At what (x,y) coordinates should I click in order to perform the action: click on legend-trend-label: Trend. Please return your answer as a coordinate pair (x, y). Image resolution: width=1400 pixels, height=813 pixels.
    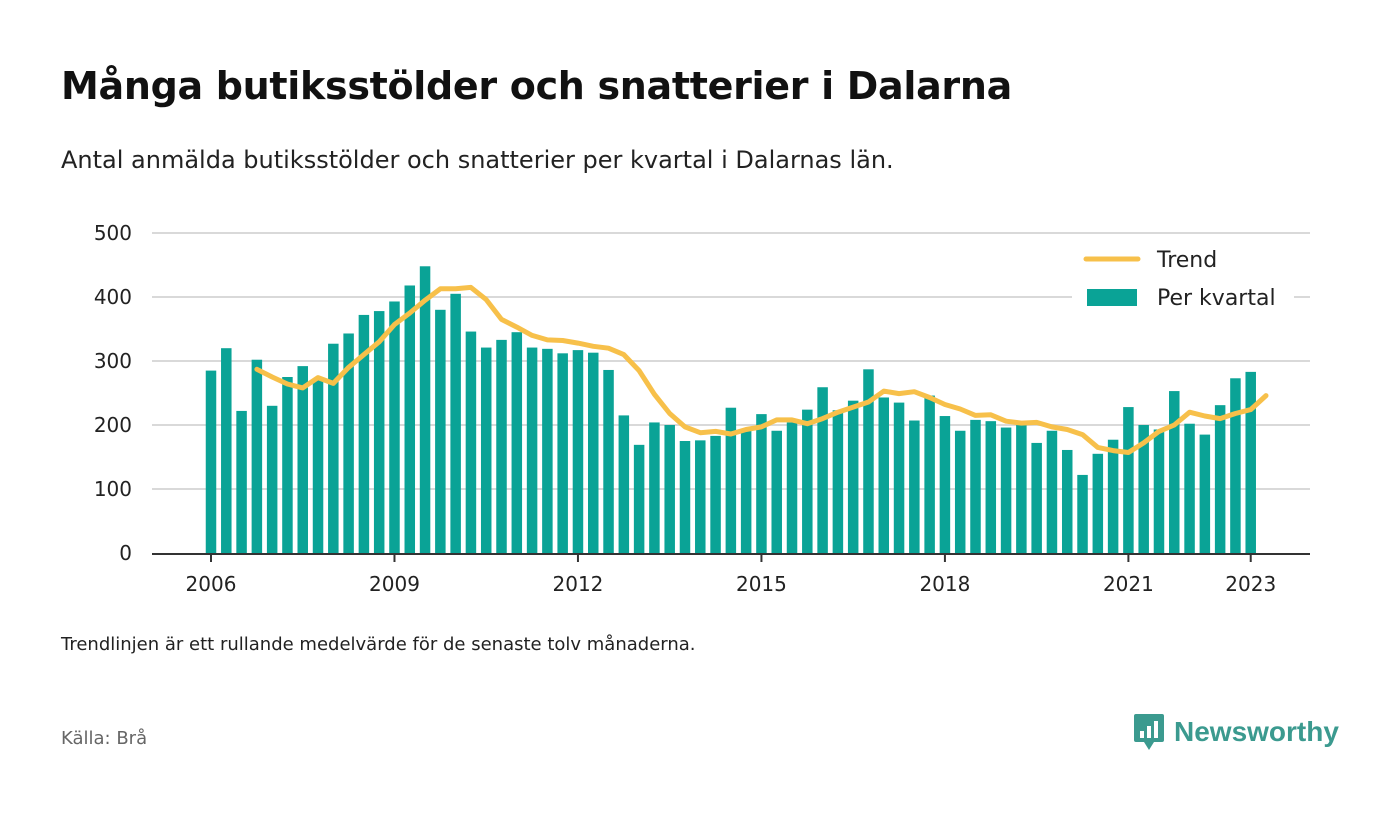
    Looking at the image, I should click on (1186, 260).